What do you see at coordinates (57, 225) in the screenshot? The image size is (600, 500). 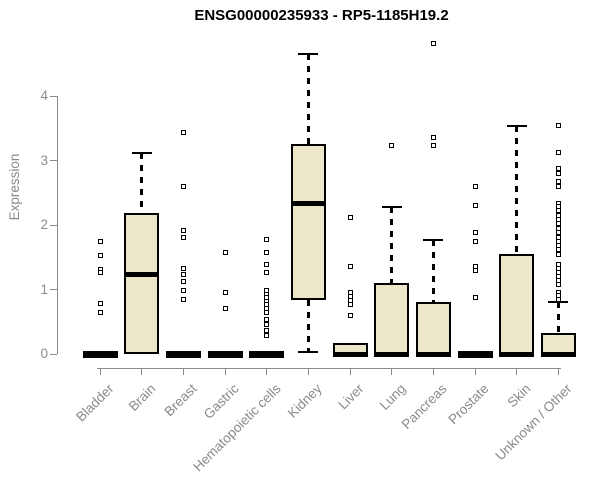 I see `y-axis-line` at bounding box center [57, 225].